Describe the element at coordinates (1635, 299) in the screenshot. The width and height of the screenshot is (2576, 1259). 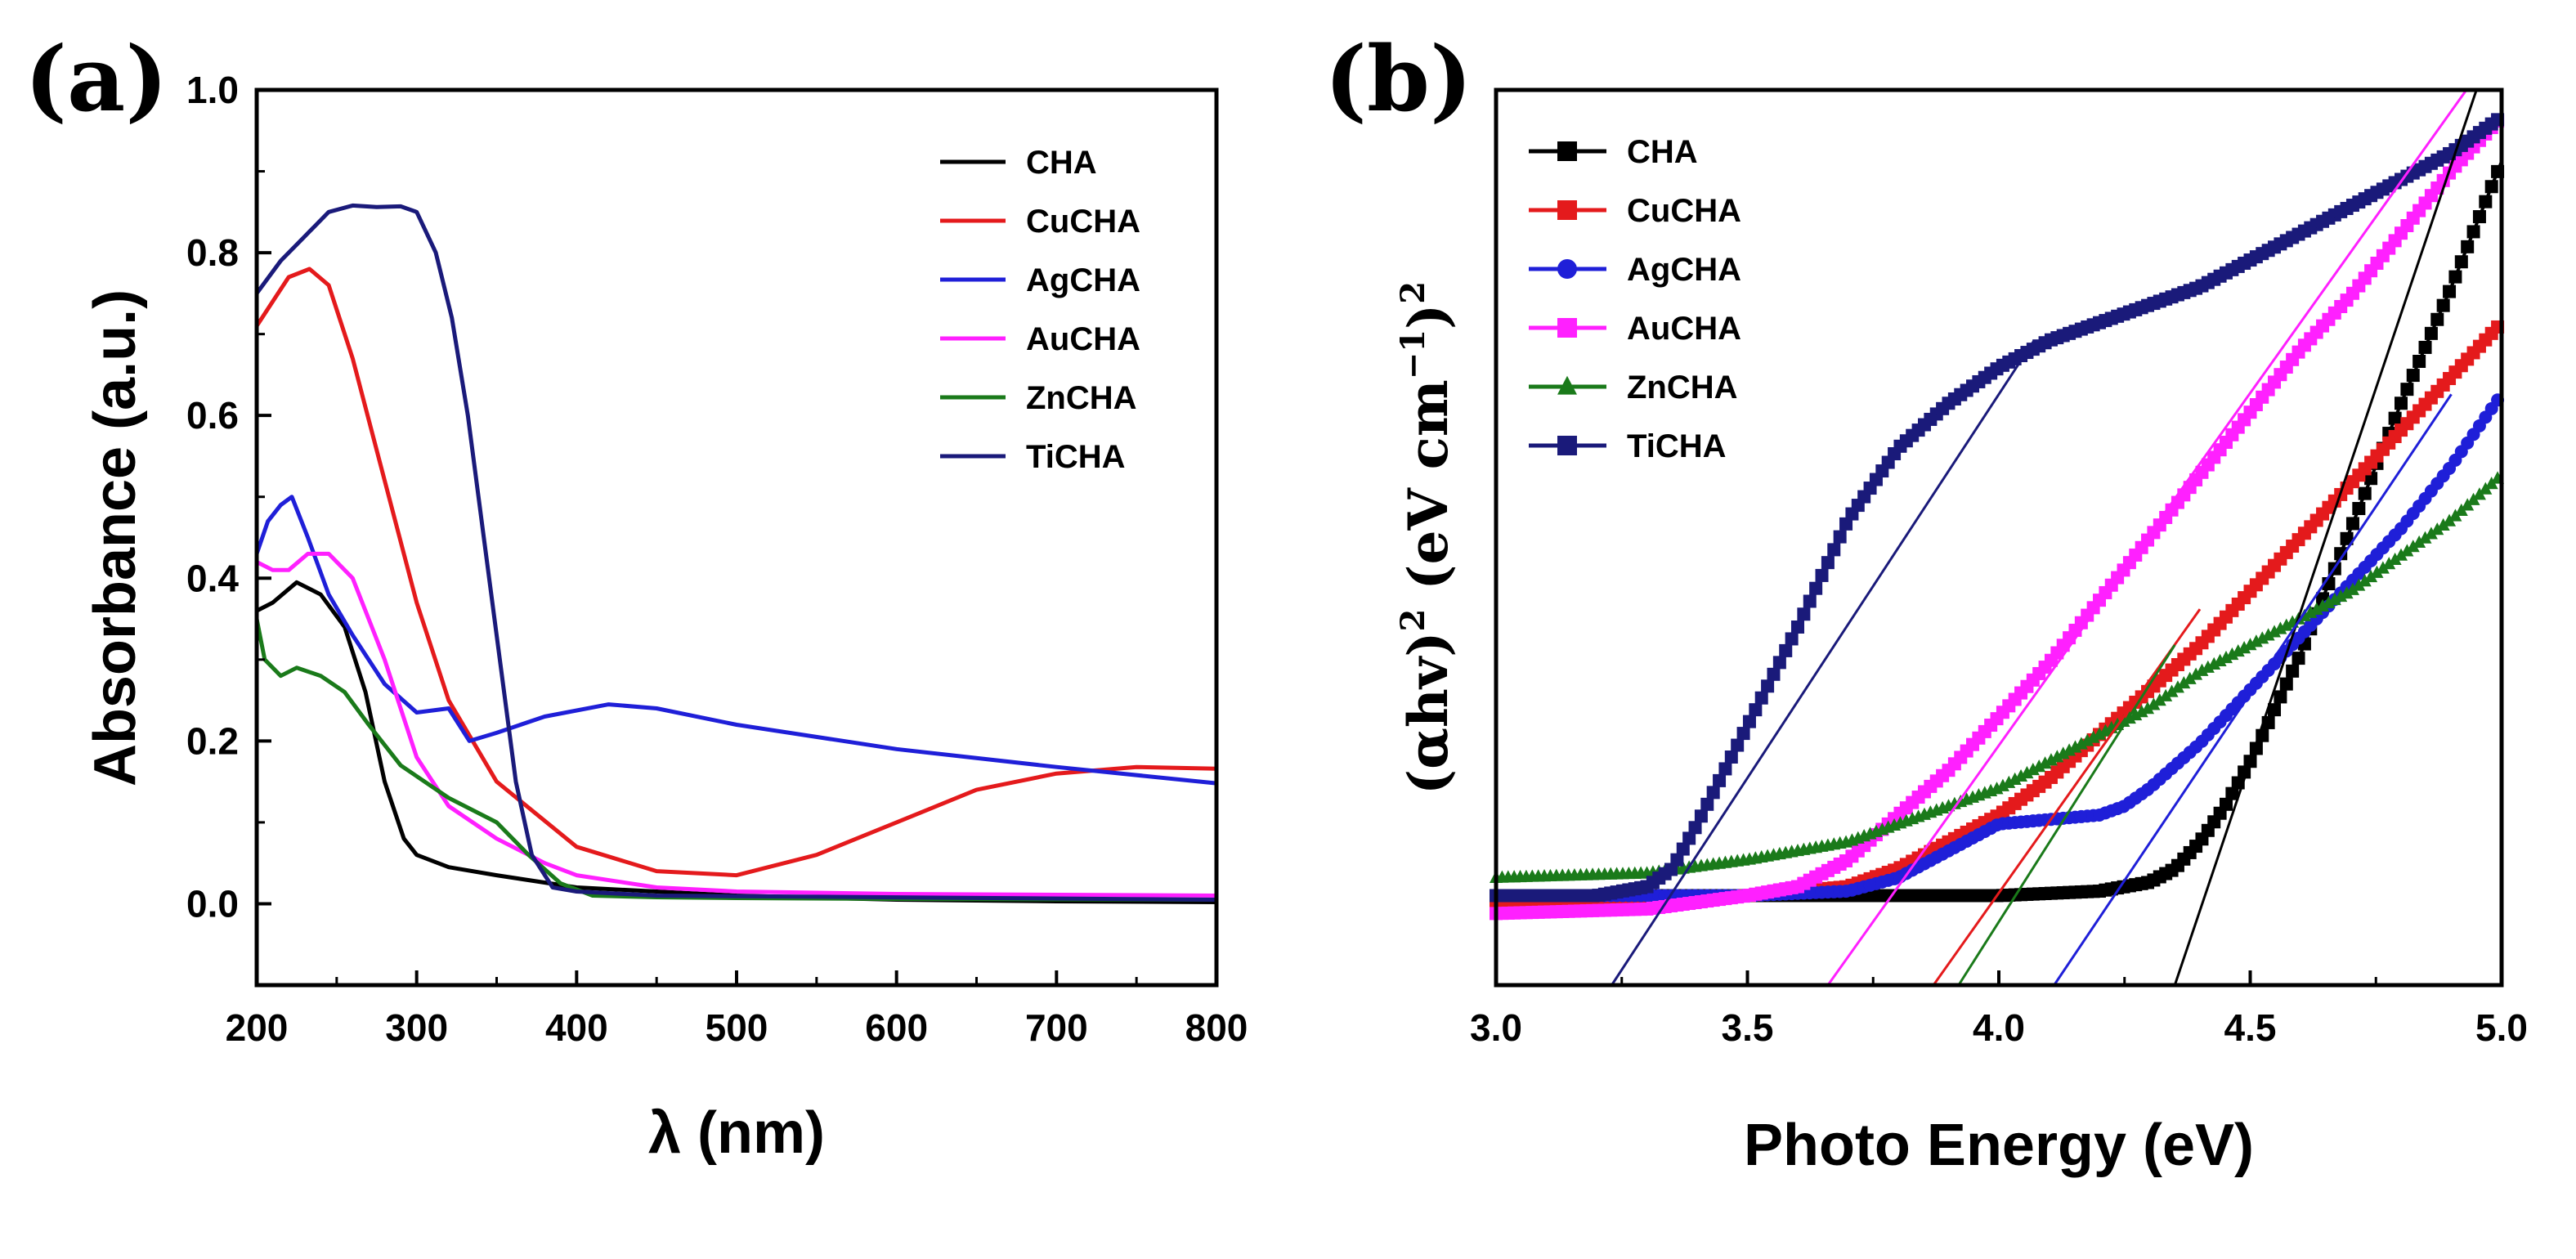
I see `panel-b-legend: CHA CuCHA AgCHA AuCHA ZnCHA TiCHA` at that location.